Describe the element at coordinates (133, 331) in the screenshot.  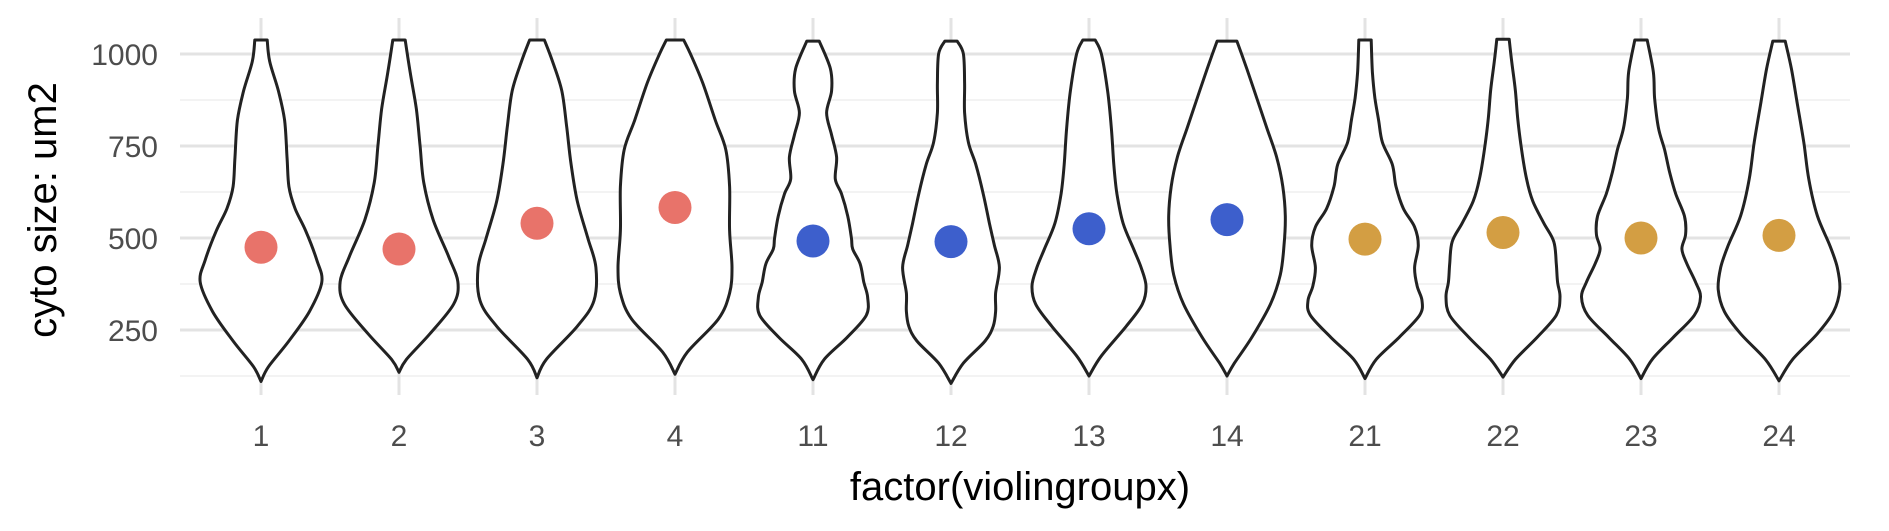
I see `y-tick-label: 250` at that location.